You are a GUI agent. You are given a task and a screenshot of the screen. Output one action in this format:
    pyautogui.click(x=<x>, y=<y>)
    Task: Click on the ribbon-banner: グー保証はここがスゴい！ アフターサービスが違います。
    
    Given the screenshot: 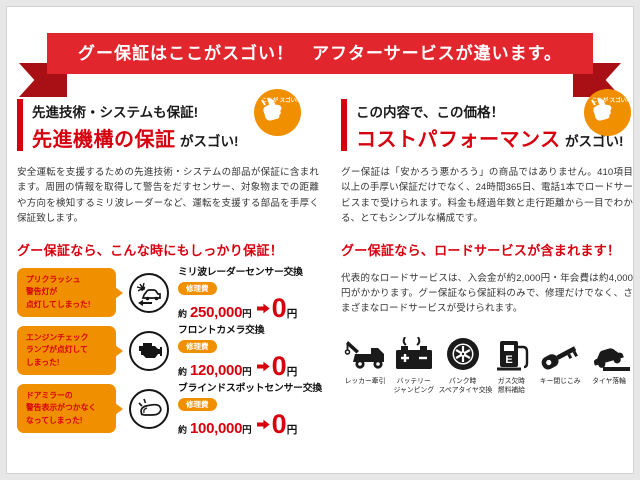 What is the action you would take?
    pyautogui.click(x=320, y=62)
    